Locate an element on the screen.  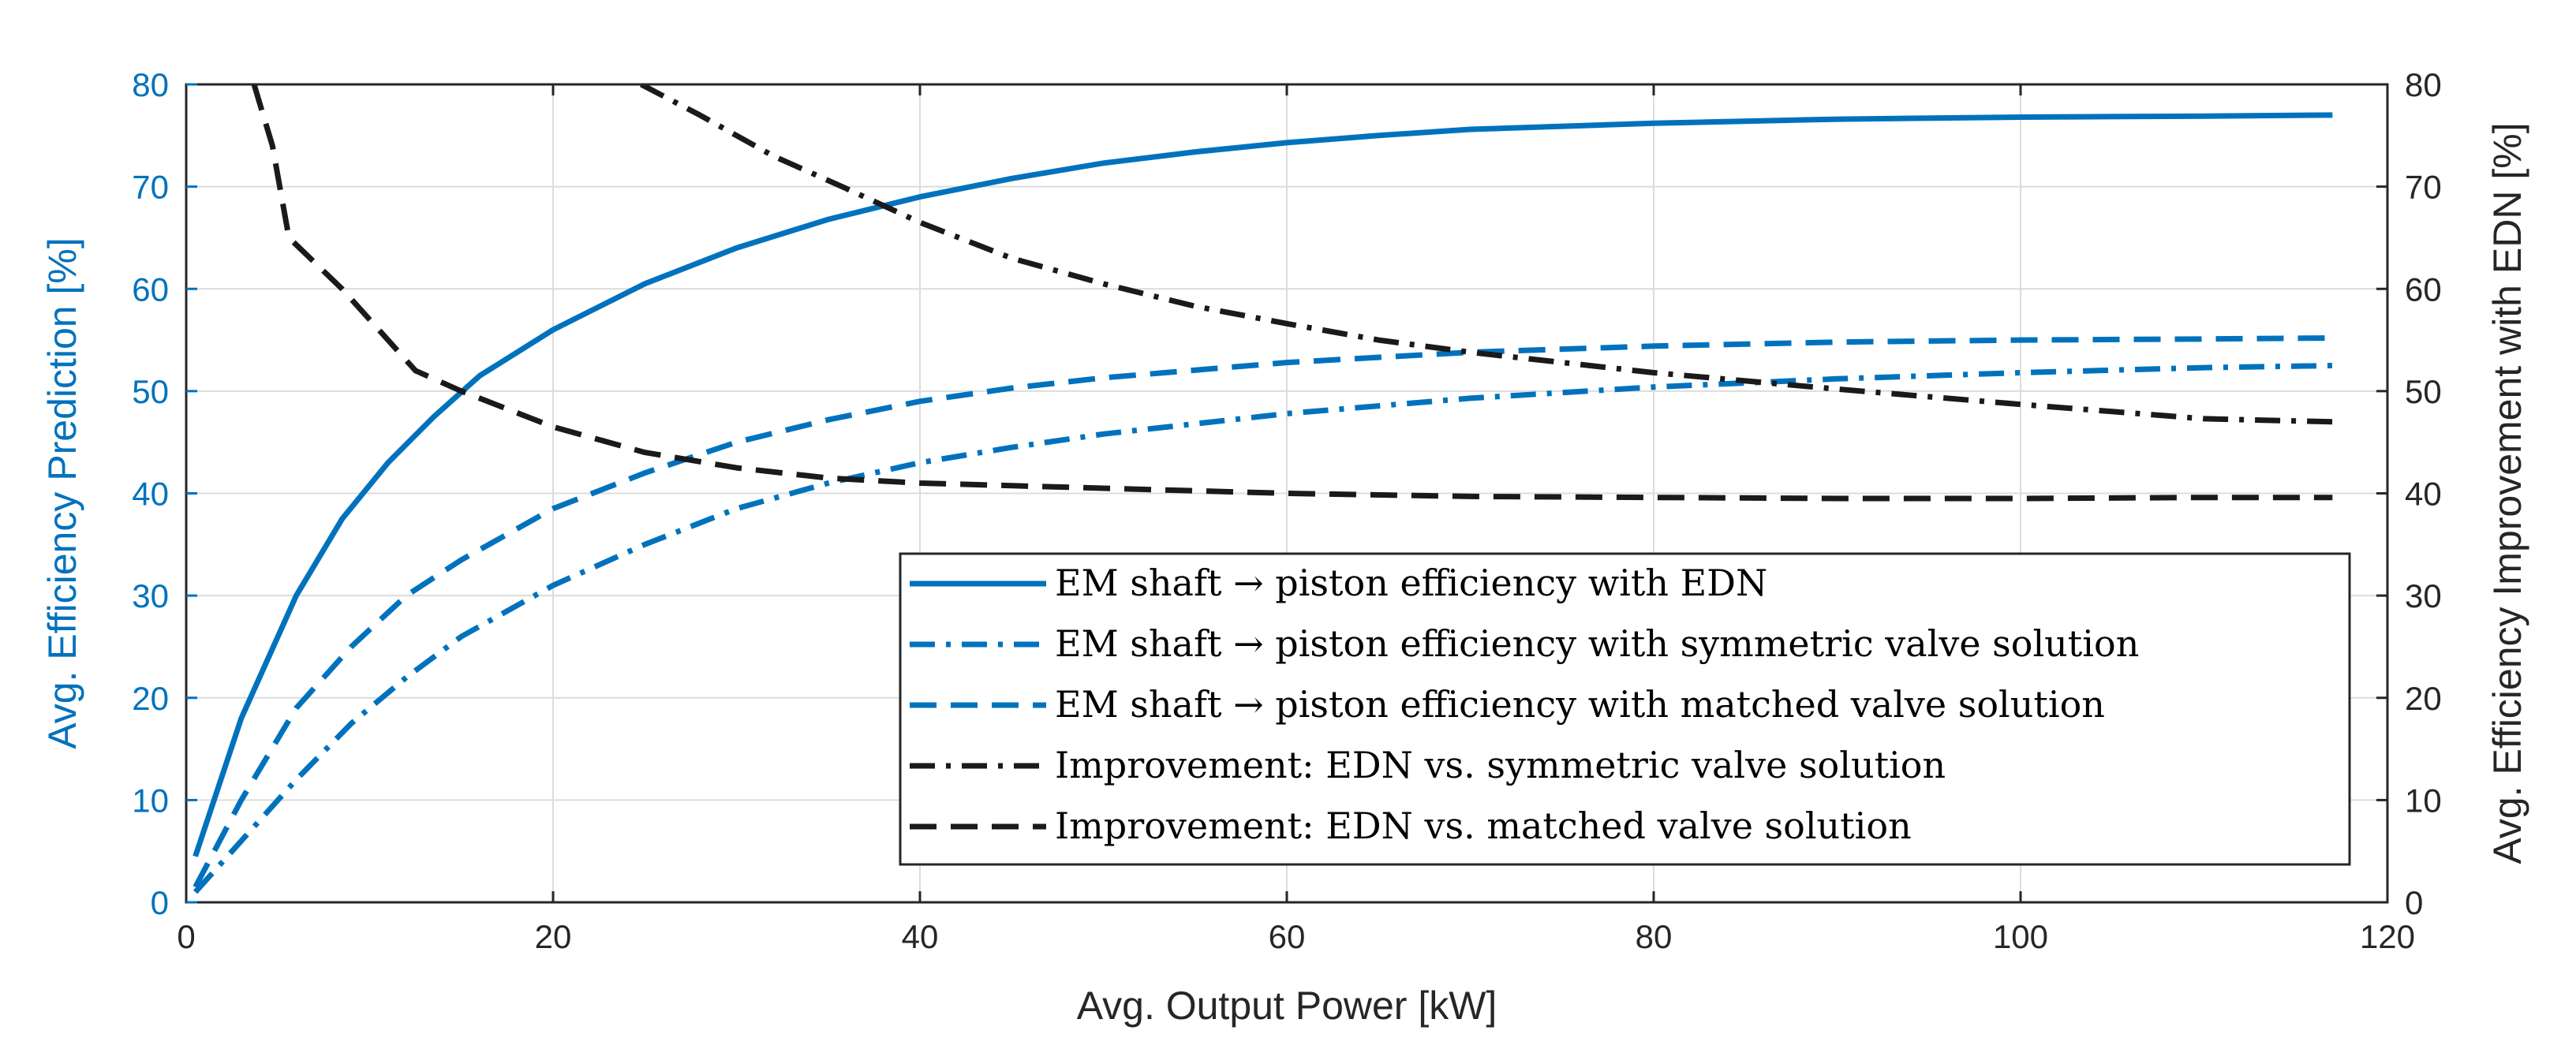
y-left-tick-label: 20 is located at coordinates (150, 698).